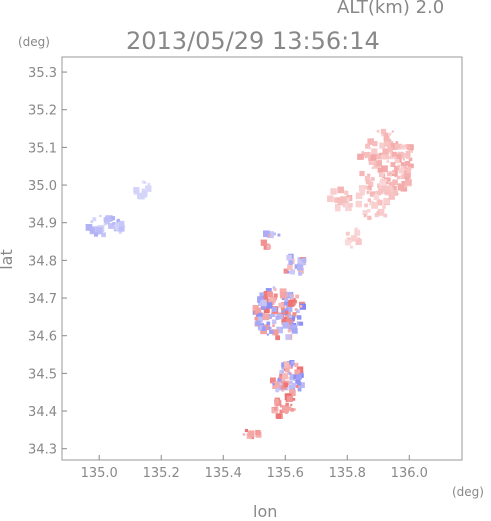 Image resolution: width=491 pixels, height=521 pixels. Describe the element at coordinates (265, 511) in the screenshot. I see `x-axis-label: lon` at that location.